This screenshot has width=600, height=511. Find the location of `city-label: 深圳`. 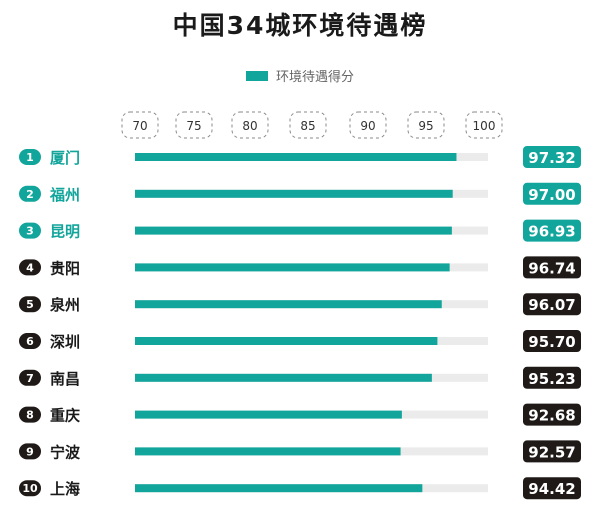

city-label: 深圳 is located at coordinates (65, 342).